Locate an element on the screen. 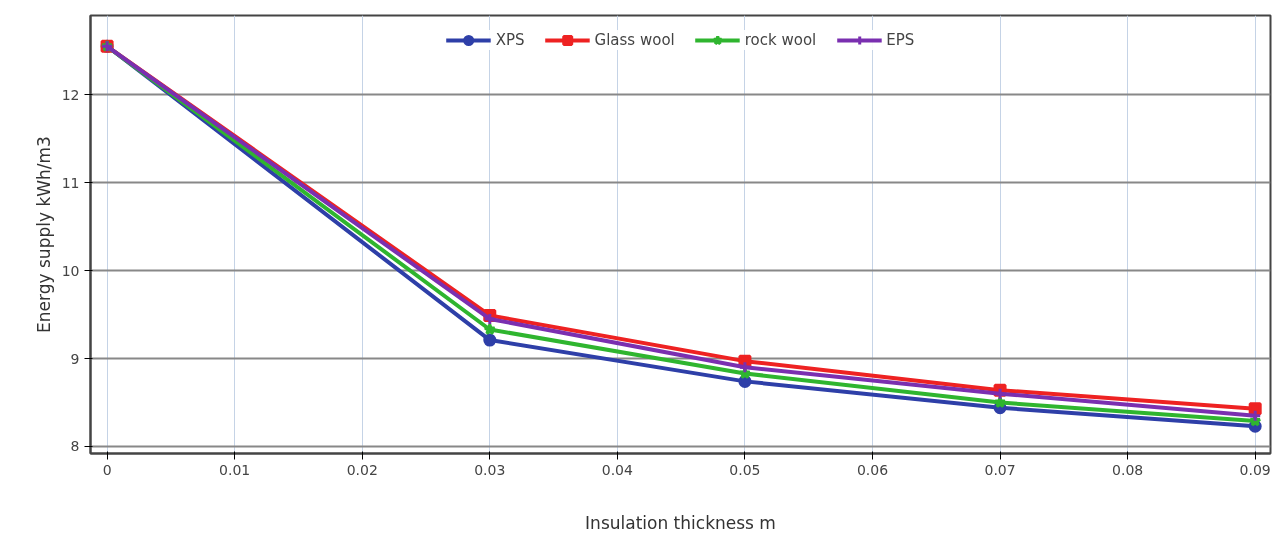  legend-label: EPS is located at coordinates (900, 40).